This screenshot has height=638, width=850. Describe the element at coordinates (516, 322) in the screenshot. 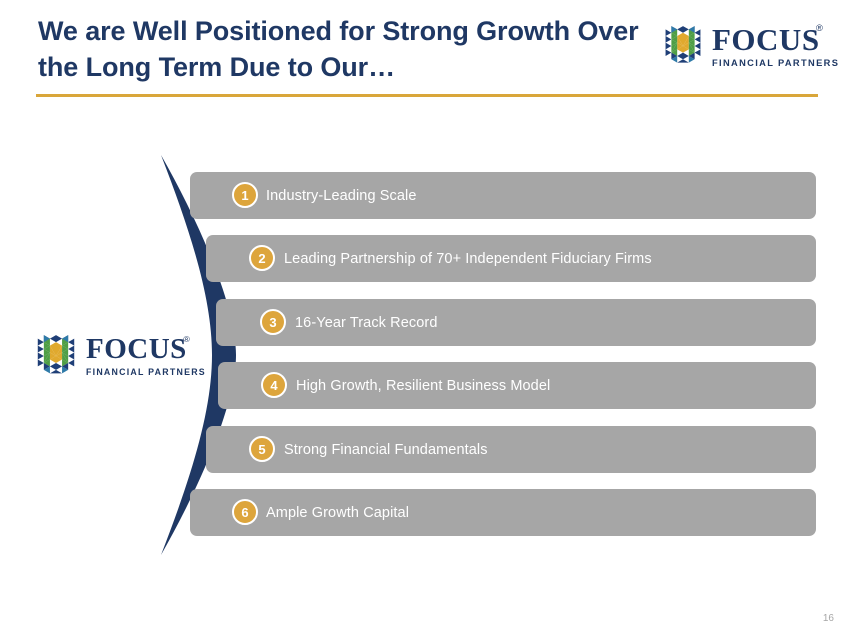

I see `benefit-bar: 3 16-Year Track Record` at that location.